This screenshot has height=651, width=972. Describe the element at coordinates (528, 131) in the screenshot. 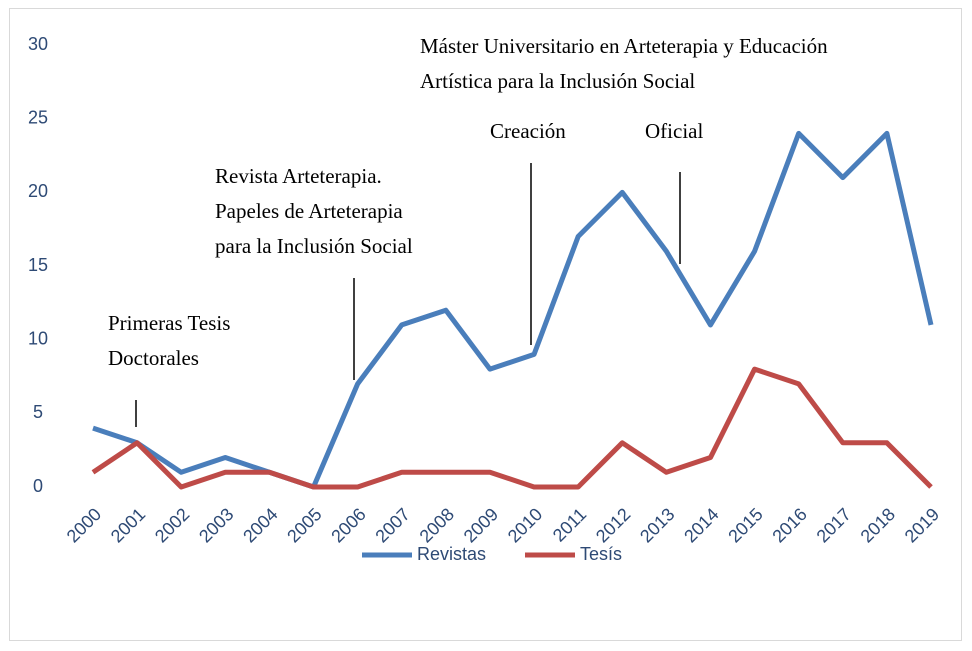

I see `annotation: Creación` at that location.